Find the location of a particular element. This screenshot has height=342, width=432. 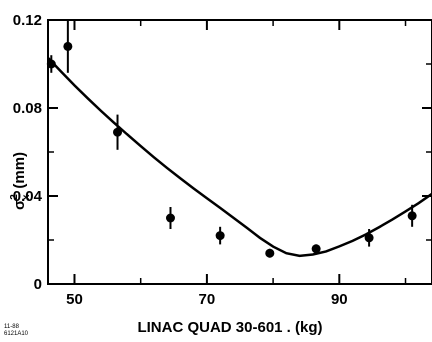

x-tick-label: 50 is located at coordinates (74, 299).